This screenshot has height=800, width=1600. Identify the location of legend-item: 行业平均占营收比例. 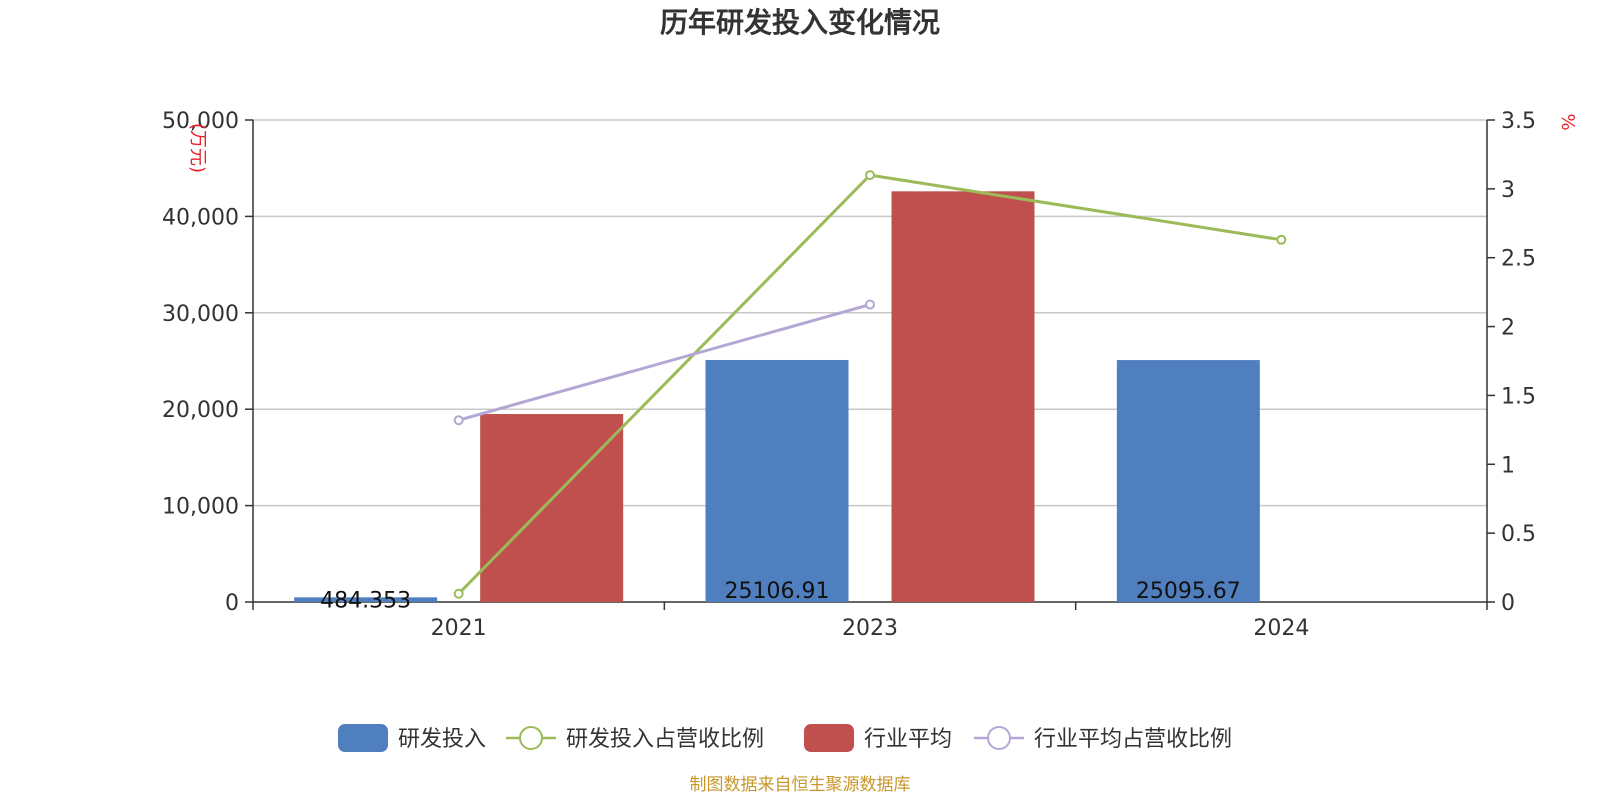
(1103, 739).